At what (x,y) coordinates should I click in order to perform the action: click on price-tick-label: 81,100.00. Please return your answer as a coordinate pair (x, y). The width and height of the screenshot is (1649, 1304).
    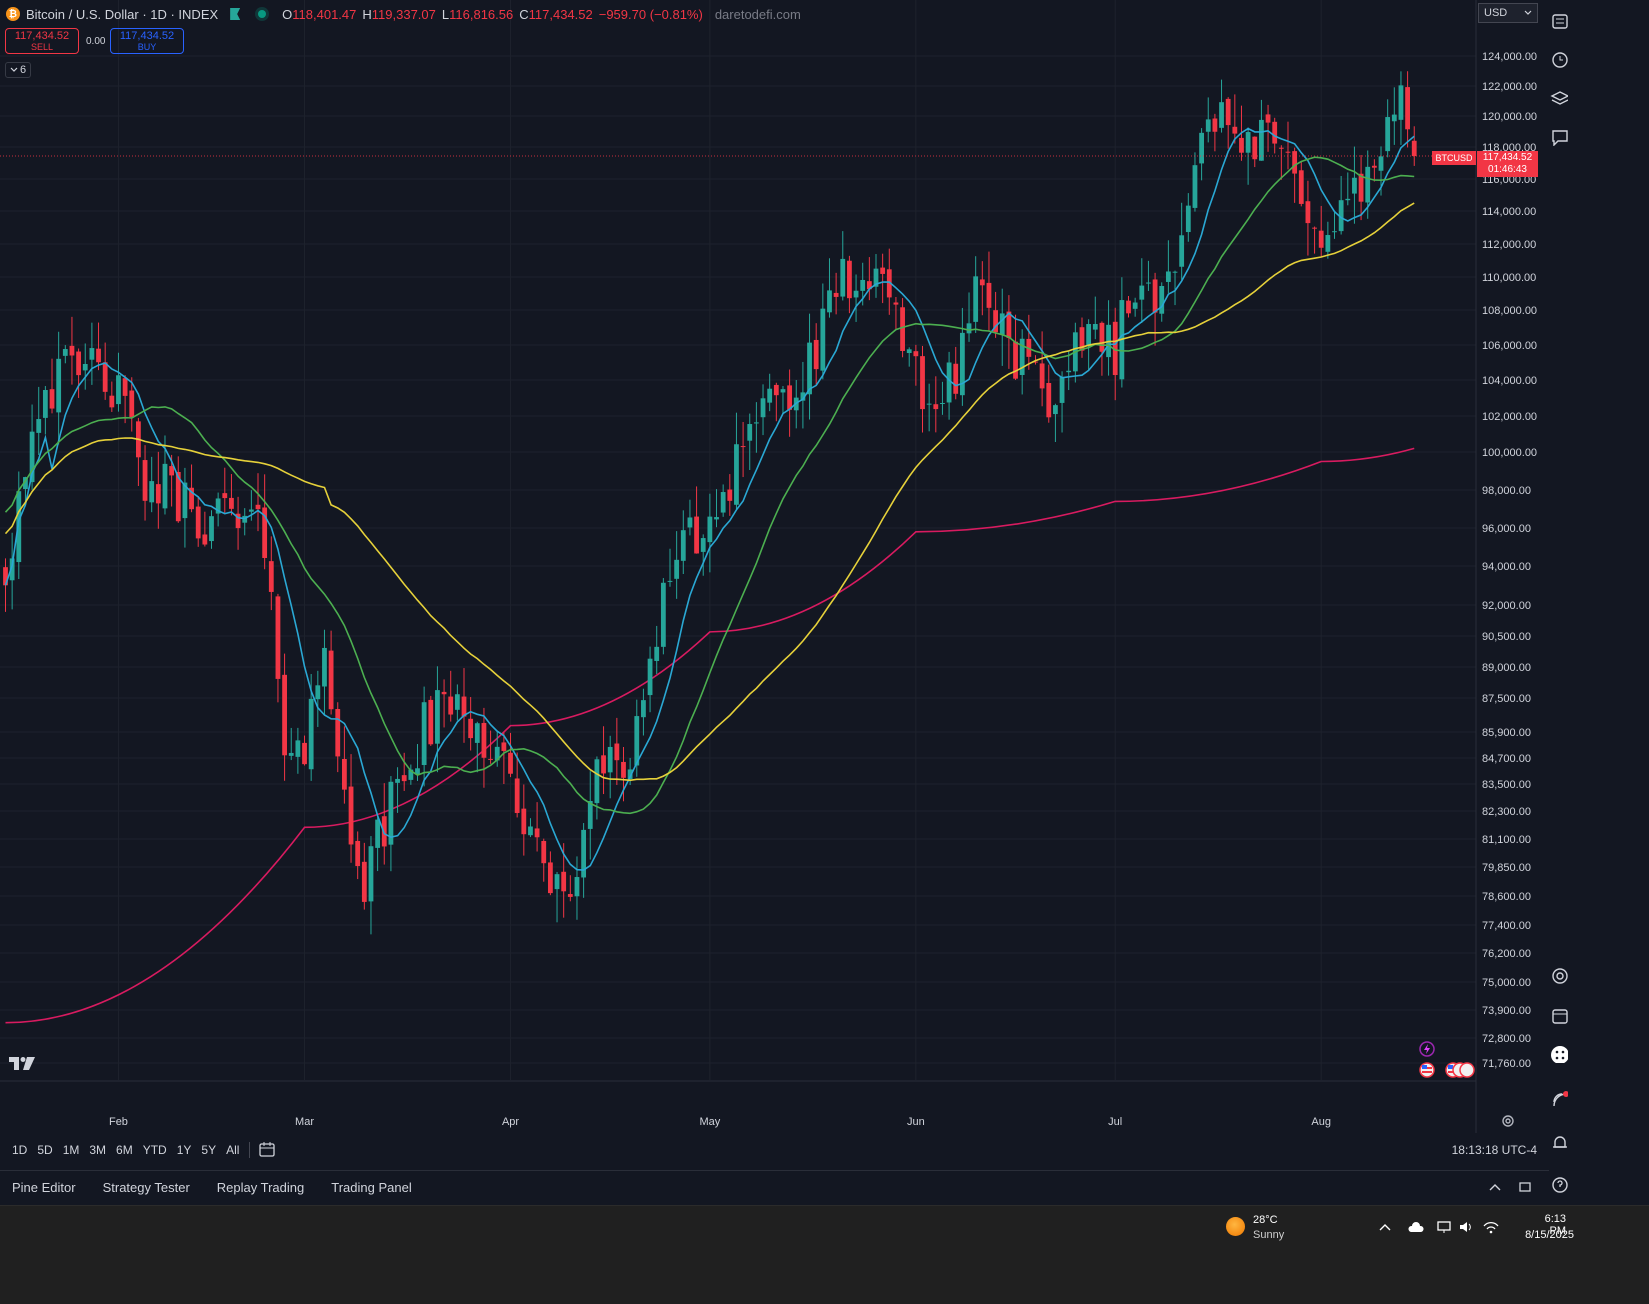
    Looking at the image, I should click on (1506, 840).